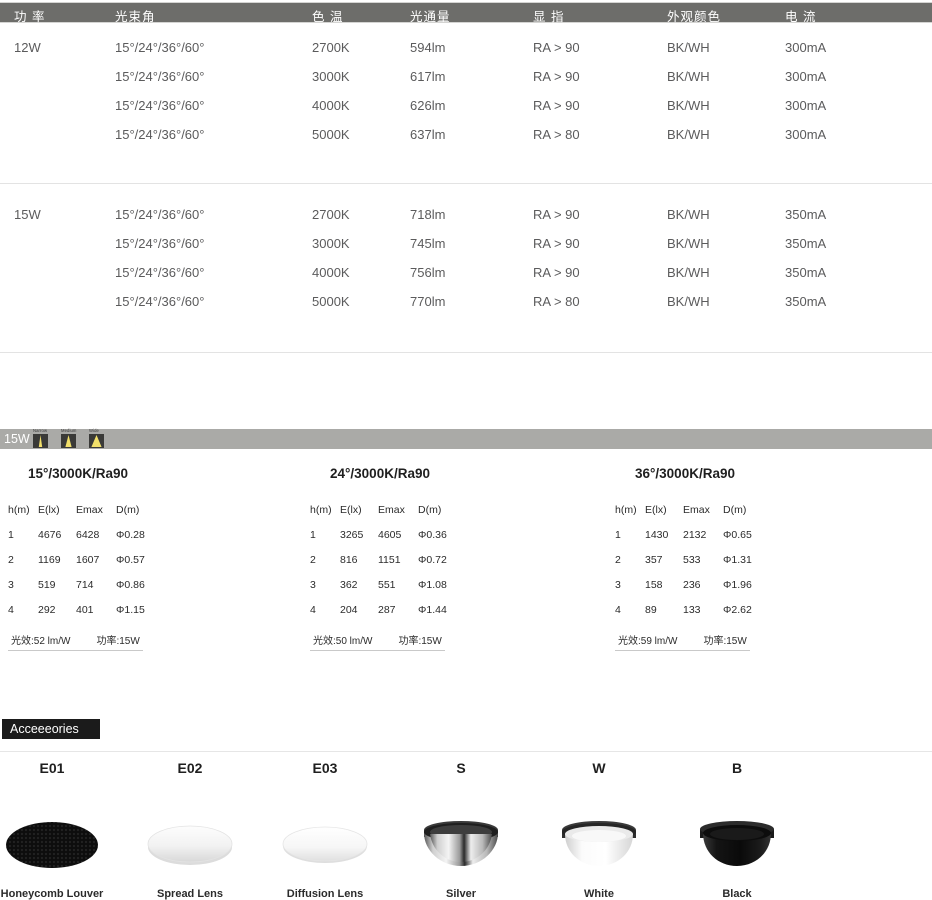 This screenshot has height=900, width=932. Describe the element at coordinates (343, 641) in the screenshot. I see `efficacy-value: 光效:50 lm/W` at that location.